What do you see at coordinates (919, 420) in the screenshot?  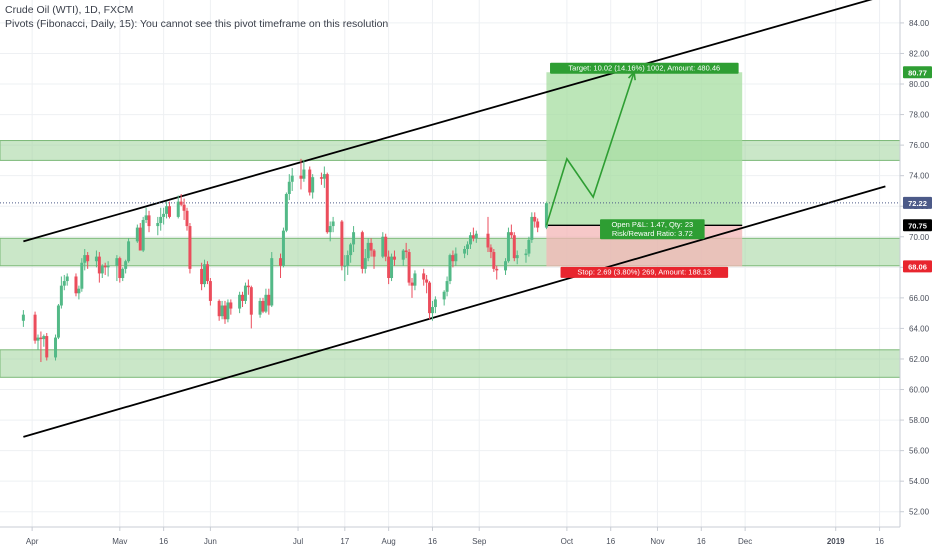 I see `y-tick-label: 58.00` at bounding box center [919, 420].